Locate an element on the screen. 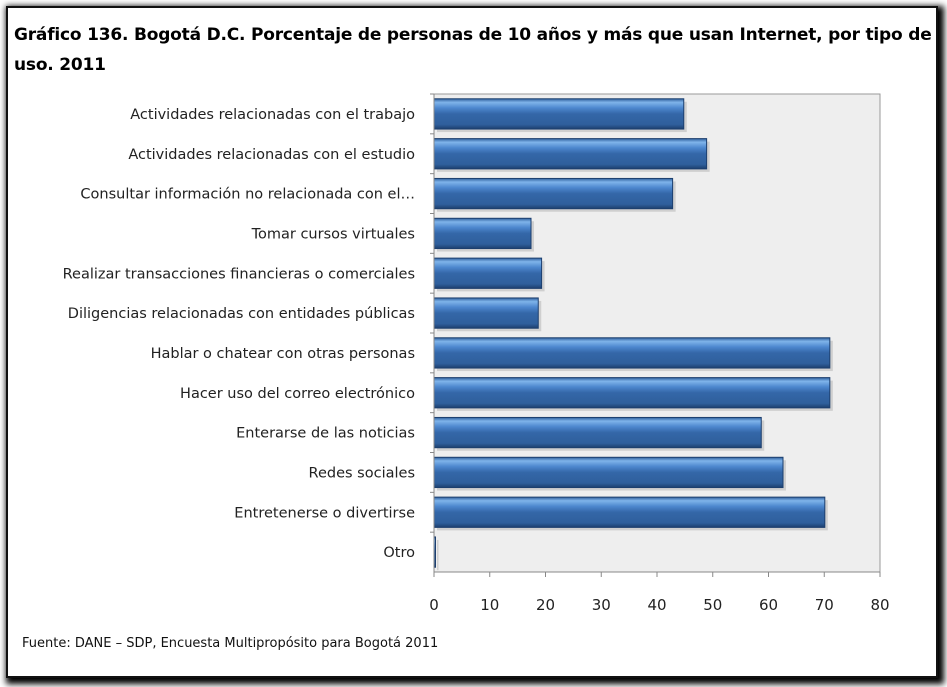 This screenshot has width=947, height=687. x-tick-label: 40 is located at coordinates (656, 605).